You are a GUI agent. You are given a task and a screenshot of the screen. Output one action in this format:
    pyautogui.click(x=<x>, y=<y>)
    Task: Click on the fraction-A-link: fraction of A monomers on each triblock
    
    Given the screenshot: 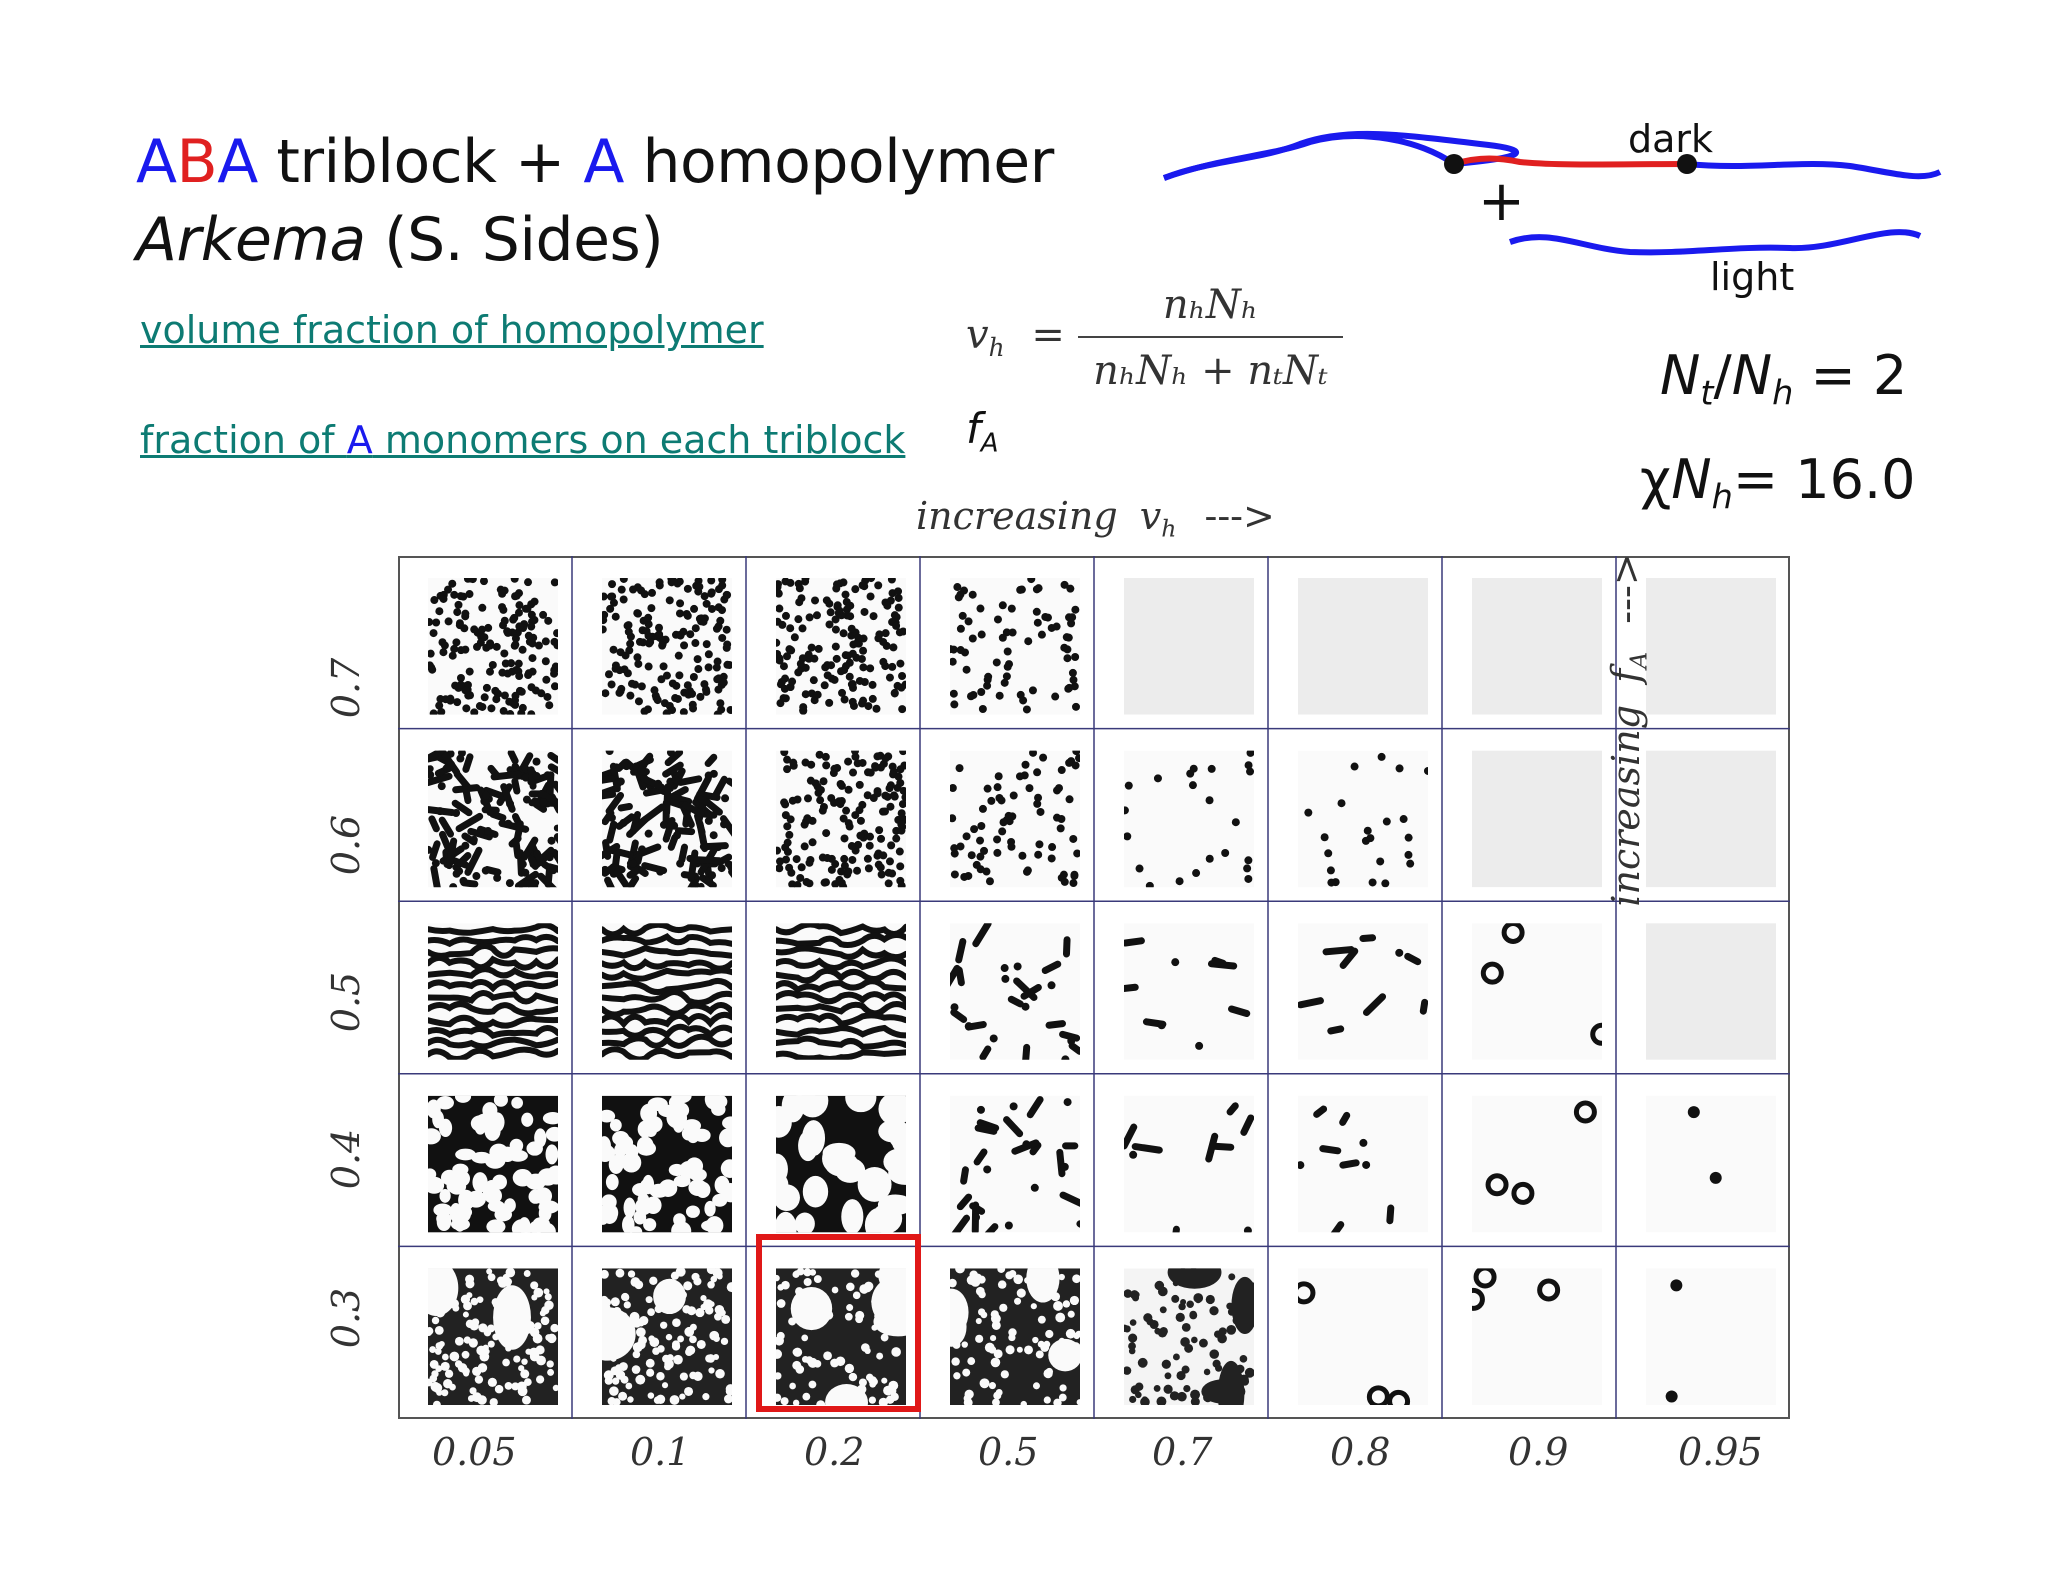 What is the action you would take?
    pyautogui.click(x=523, y=440)
    